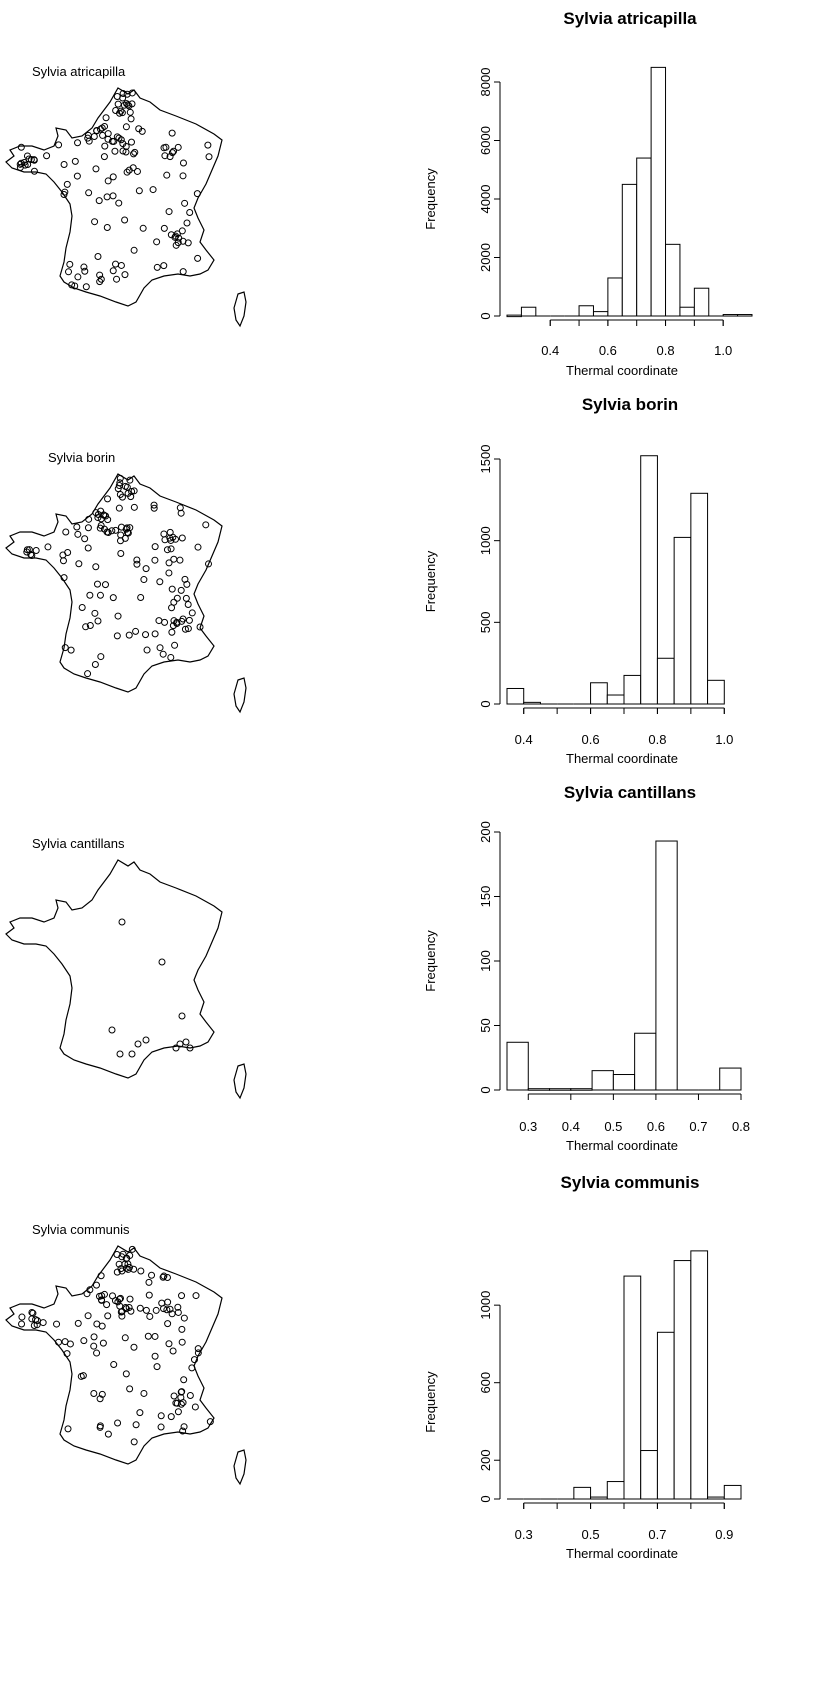  What do you see at coordinates (630, 18) in the screenshot?
I see `chart-title: Sylvia atricapilla` at bounding box center [630, 18].